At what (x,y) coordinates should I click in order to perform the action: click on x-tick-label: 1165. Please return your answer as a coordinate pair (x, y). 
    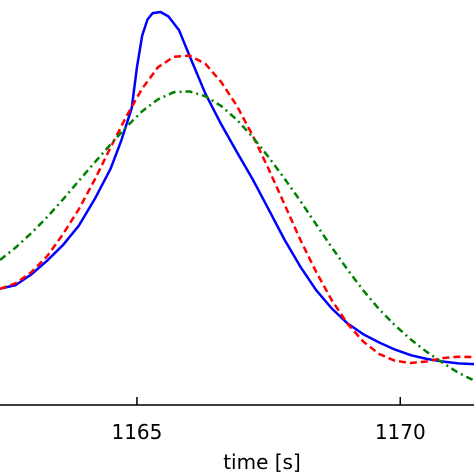
    Looking at the image, I should click on (136, 432).